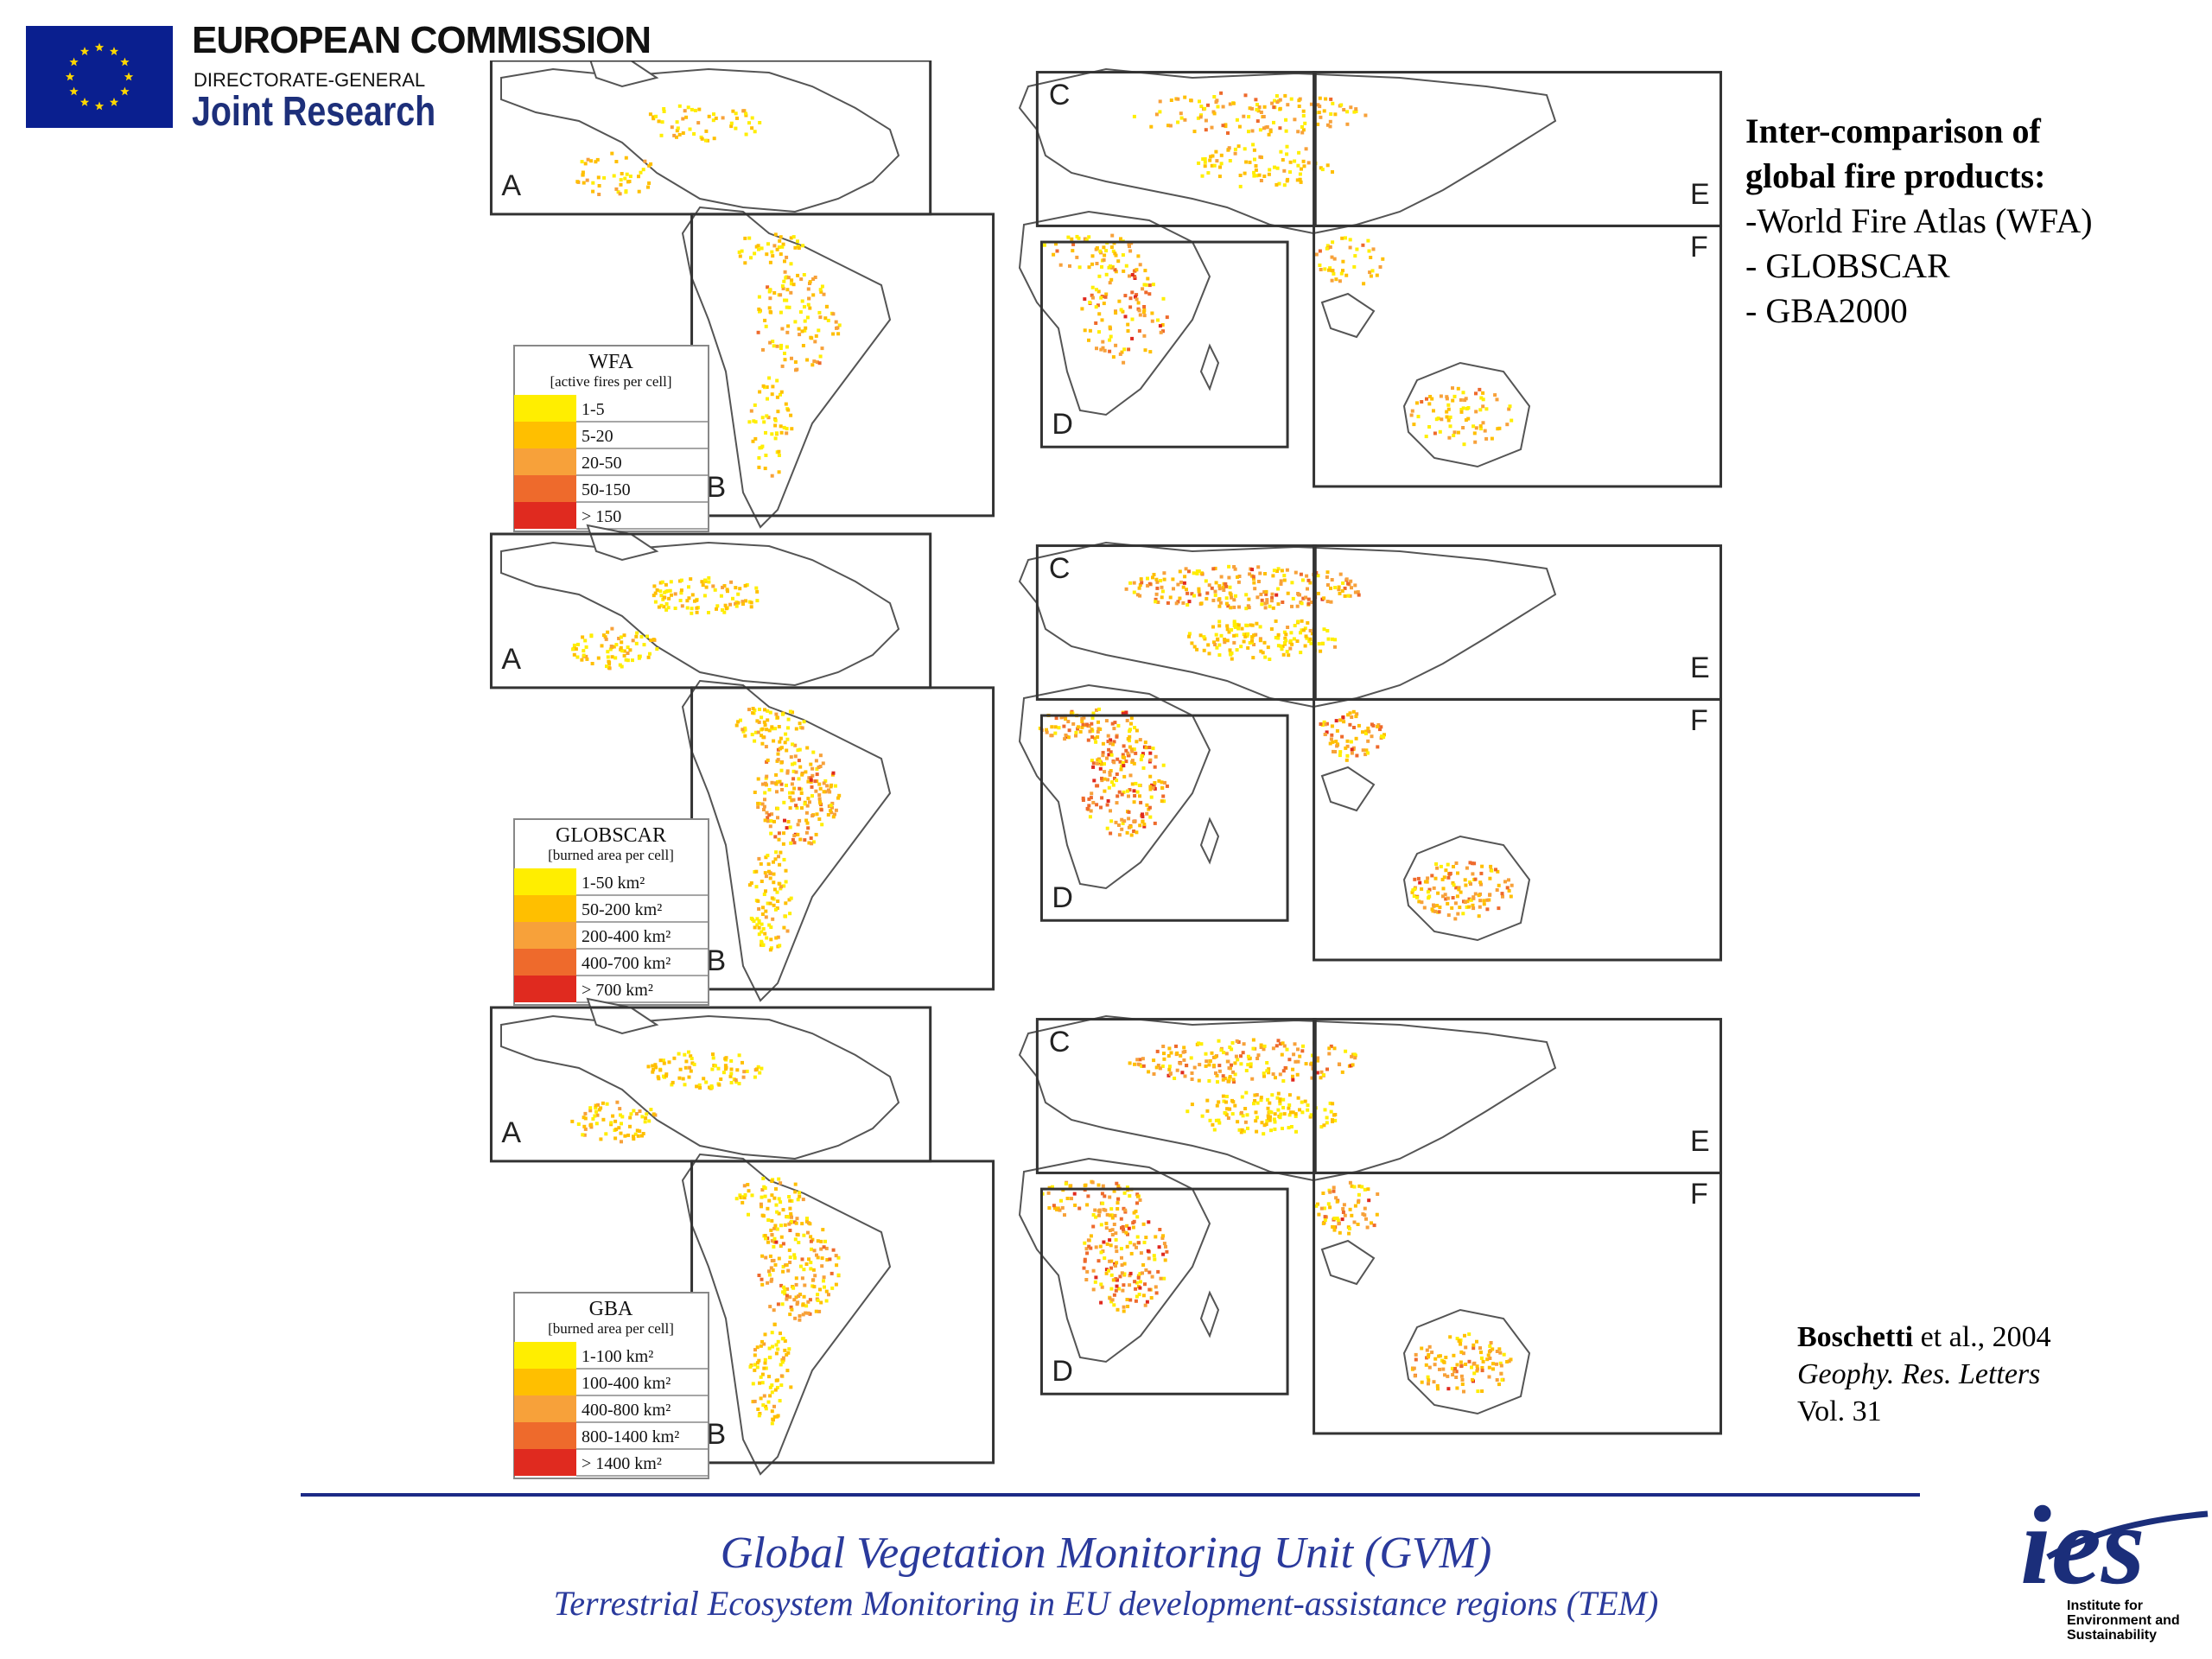  Describe the element at coordinates (700, 140) in the screenshot. I see `continent-outline` at that location.